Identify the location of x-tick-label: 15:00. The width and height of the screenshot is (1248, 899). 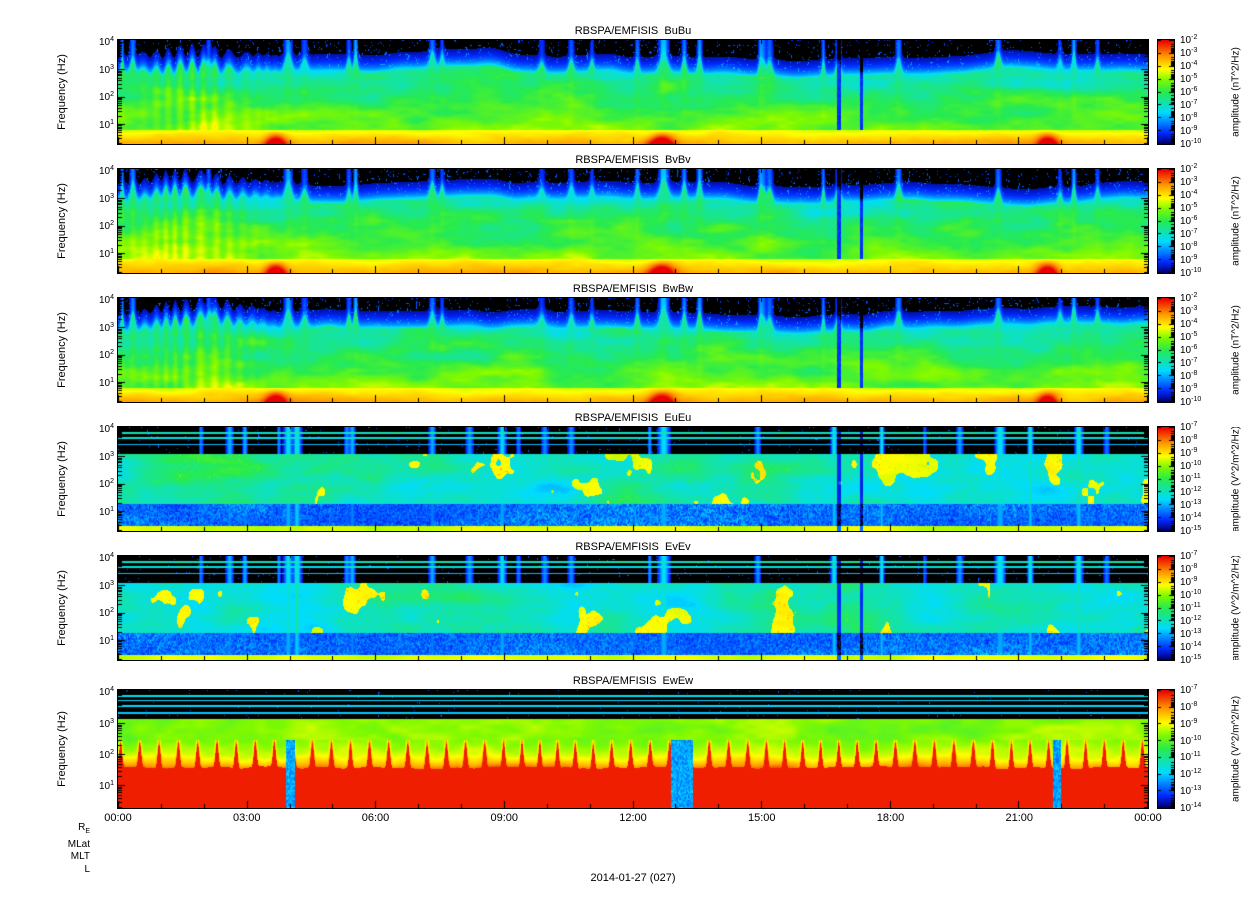
(761, 818).